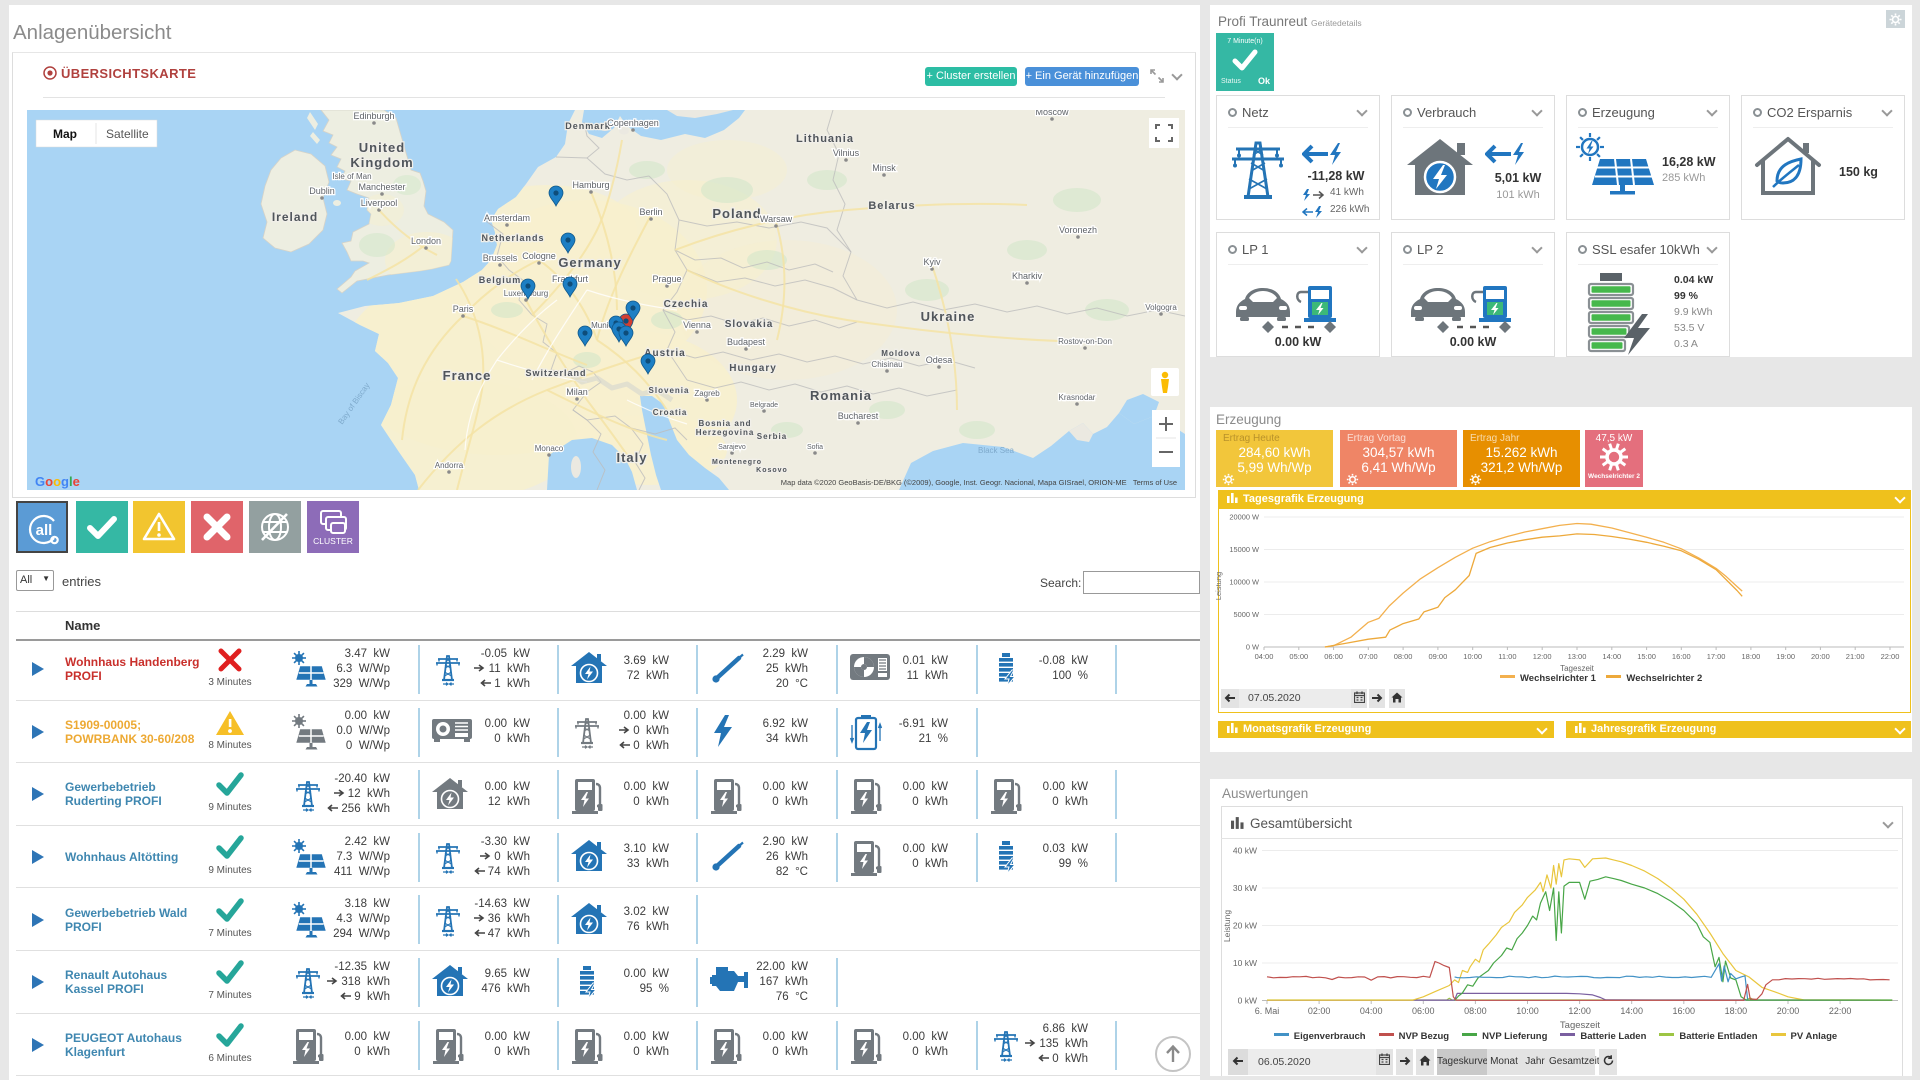 This screenshot has height=1080, width=1920. I want to click on svg-text: Kingdom, so click(381, 162).